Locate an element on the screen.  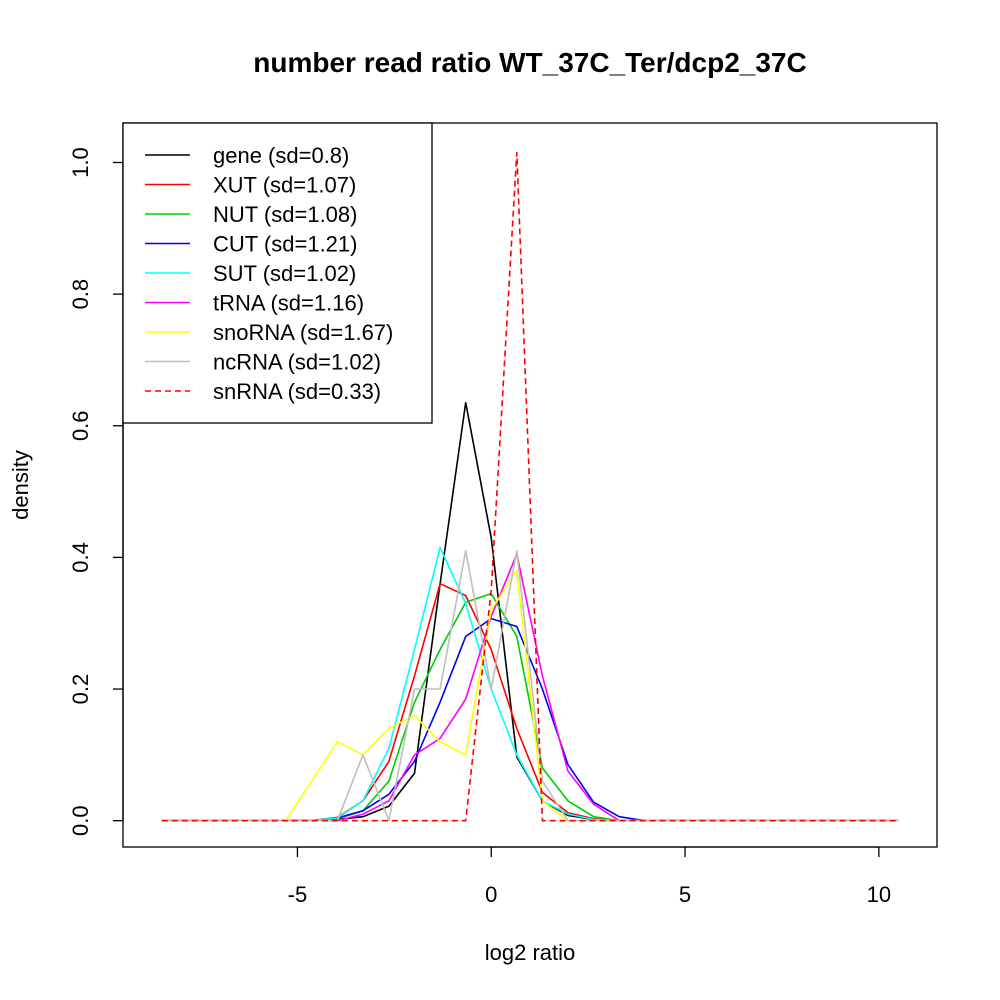
x-tick-label: 0 is located at coordinates (491, 894).